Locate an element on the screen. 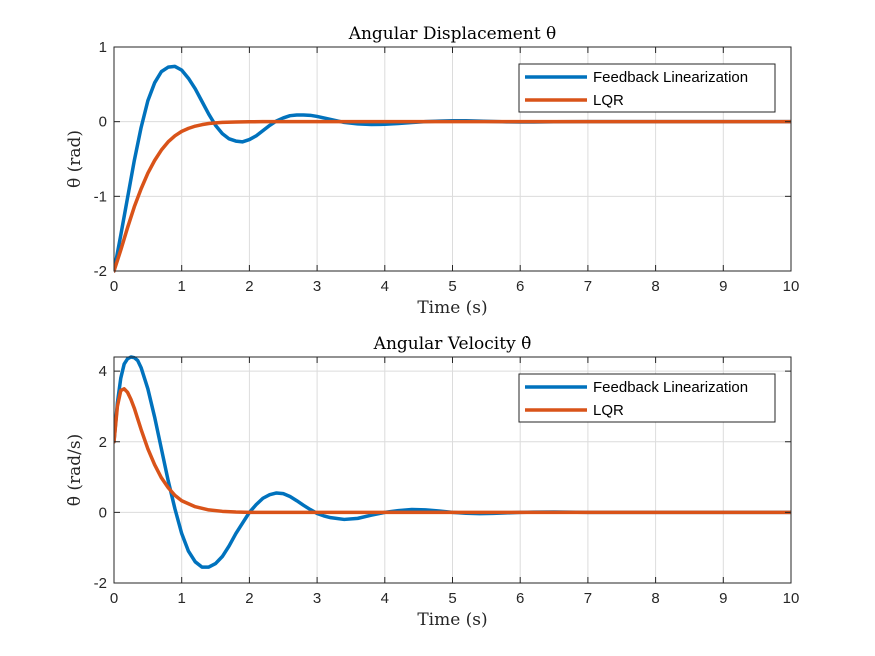 This screenshot has height=656, width=875. legend-velocity: Feedback Linearization LQR is located at coordinates (647, 398).